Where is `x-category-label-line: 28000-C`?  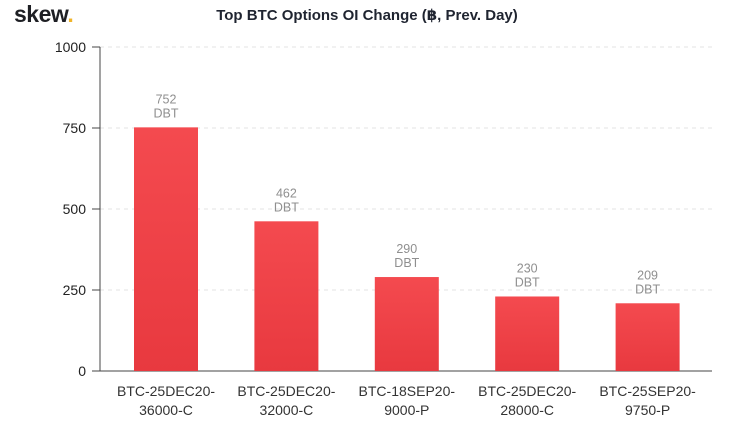
x-category-label-line: 28000-C is located at coordinates (527, 410).